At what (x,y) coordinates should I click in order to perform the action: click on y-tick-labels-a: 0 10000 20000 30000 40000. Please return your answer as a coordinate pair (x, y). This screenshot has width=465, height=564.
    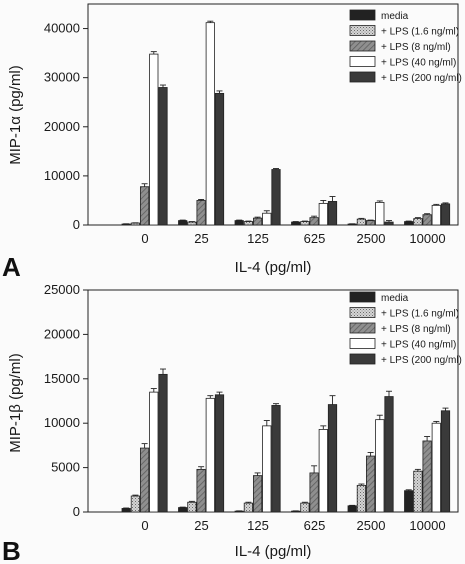
    Looking at the image, I should click on (66, 126).